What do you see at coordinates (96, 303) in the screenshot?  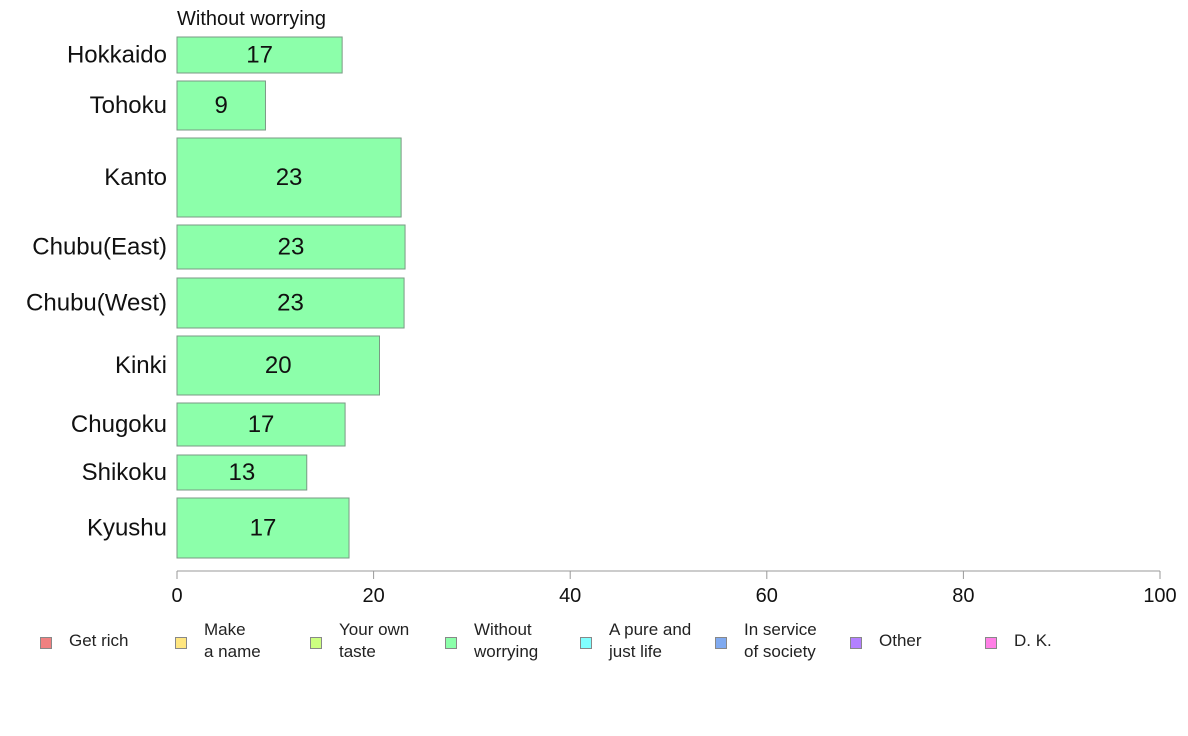 I see `category-label: Chubu(West)` at bounding box center [96, 303].